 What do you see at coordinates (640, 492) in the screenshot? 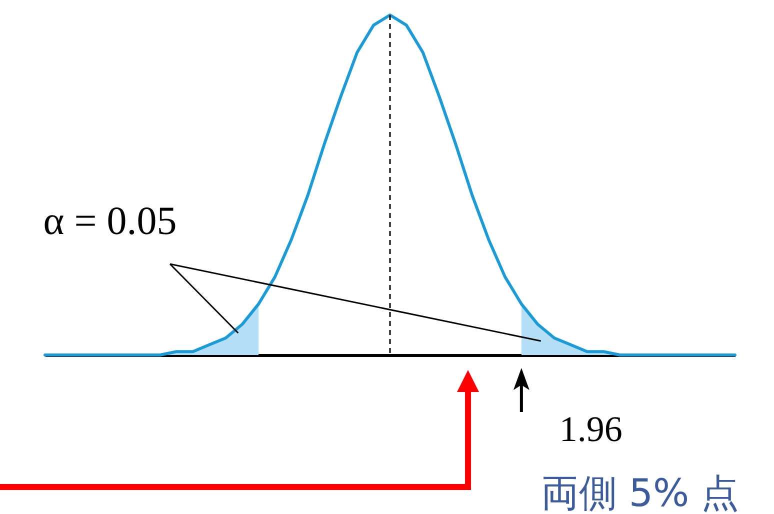
I see `text: 両側 5% 点` at bounding box center [640, 492].